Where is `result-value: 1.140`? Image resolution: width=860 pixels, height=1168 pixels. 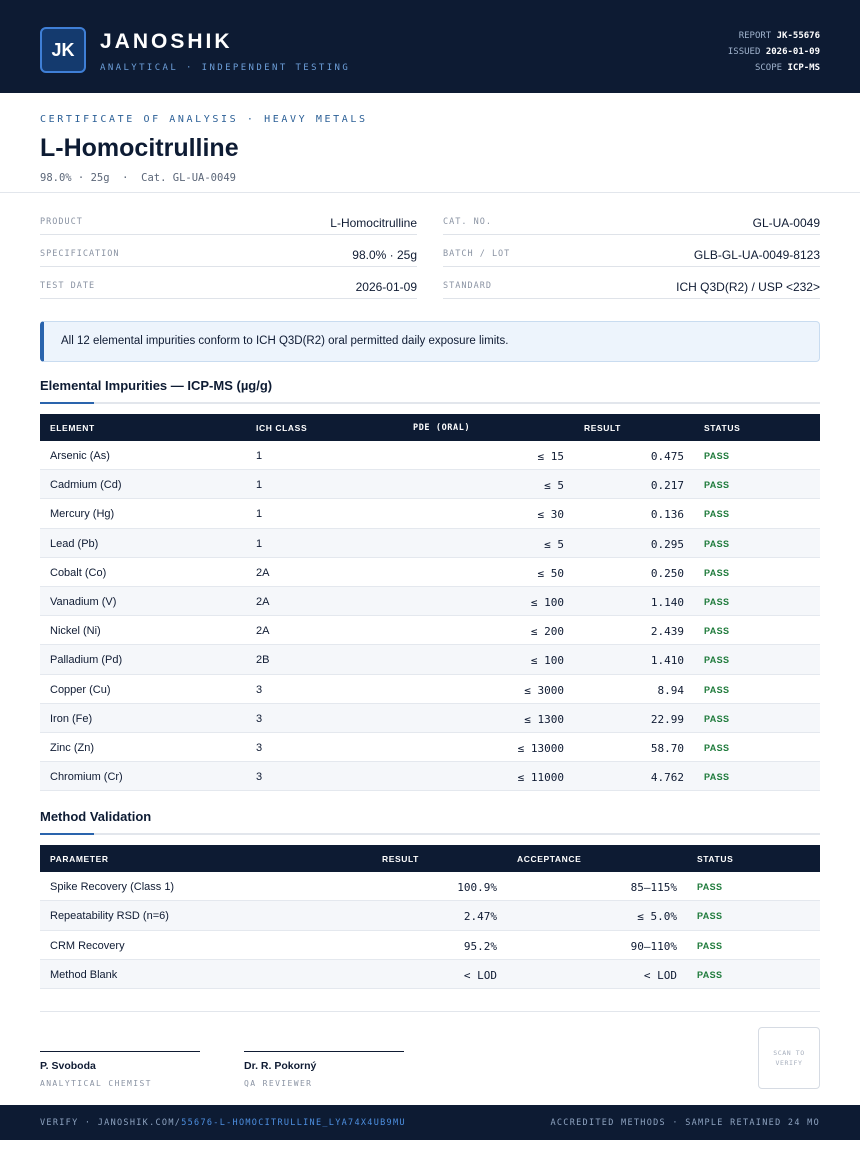 result-value: 1.140 is located at coordinates (667, 602).